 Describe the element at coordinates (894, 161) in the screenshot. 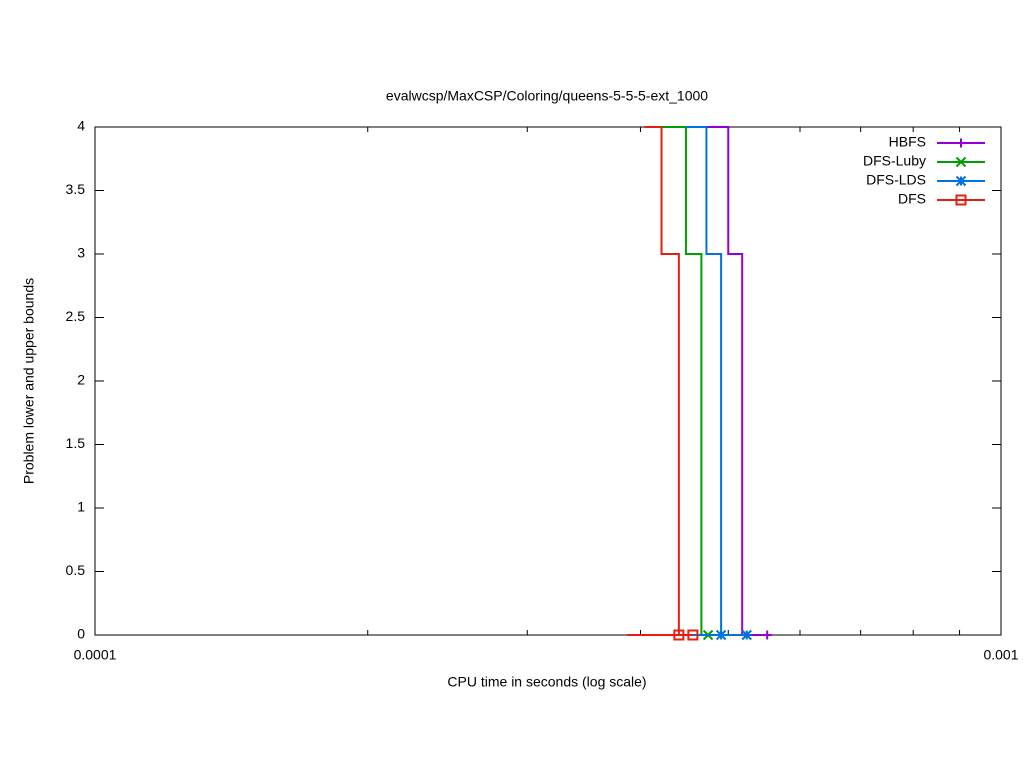

I see `legend-label: DFS-Luby` at that location.